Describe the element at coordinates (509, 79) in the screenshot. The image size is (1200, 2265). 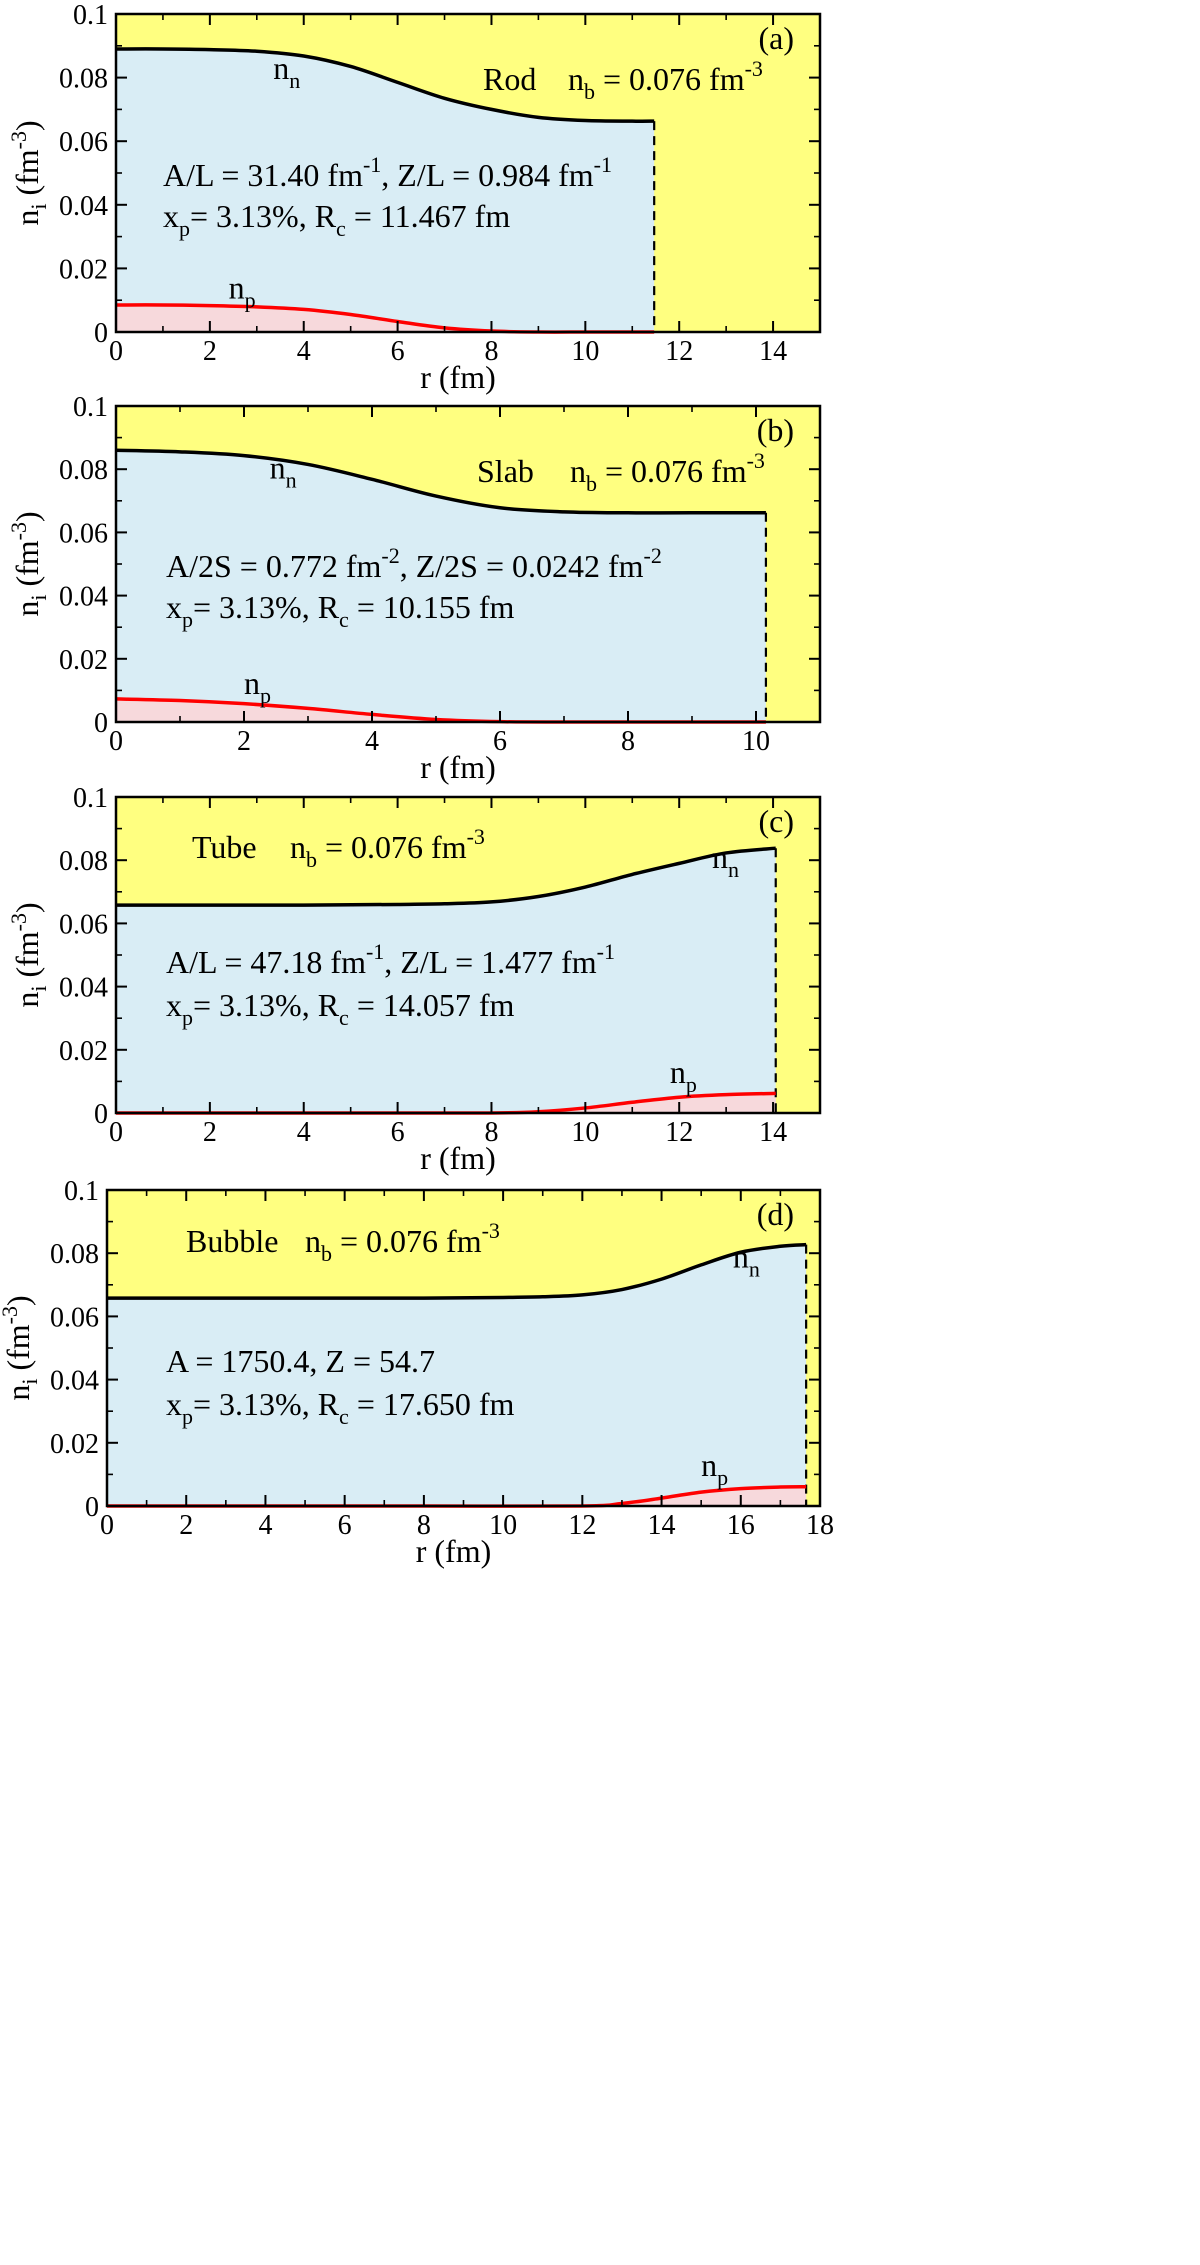
I see `shape-label: Rod` at that location.